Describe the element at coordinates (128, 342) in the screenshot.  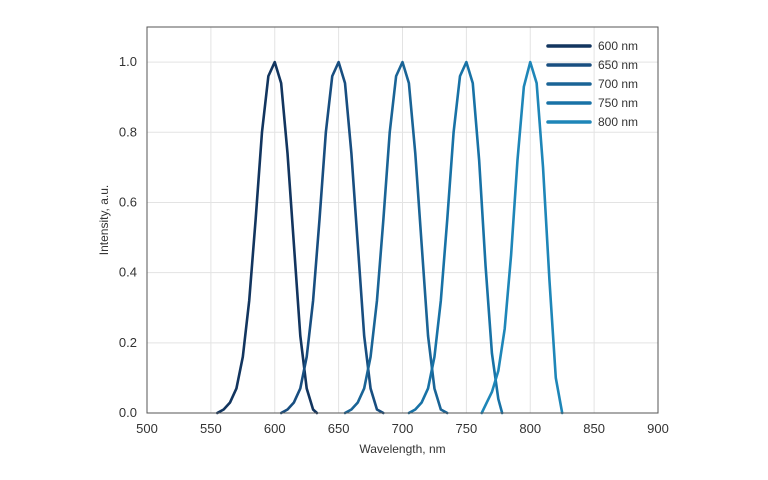
I see `y-tick-label: 0.2` at that location.